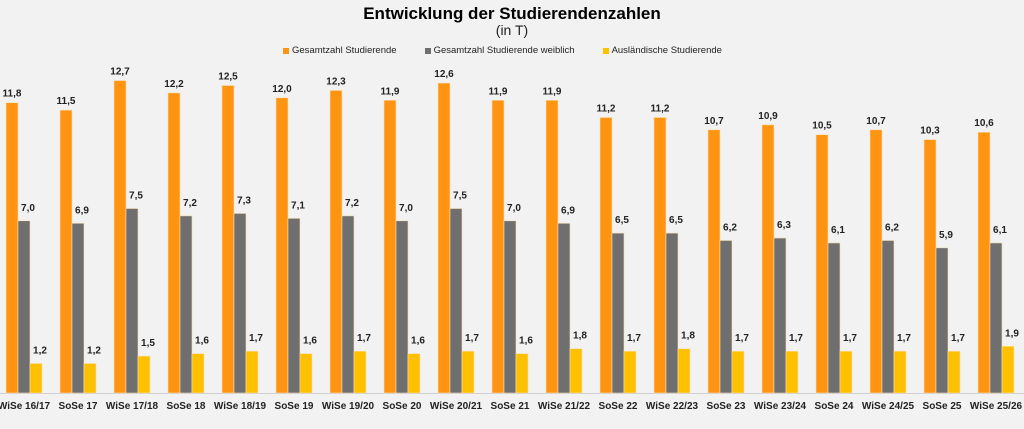 The height and width of the screenshot is (429, 1024). I want to click on data-label: 10,9, so click(768, 116).